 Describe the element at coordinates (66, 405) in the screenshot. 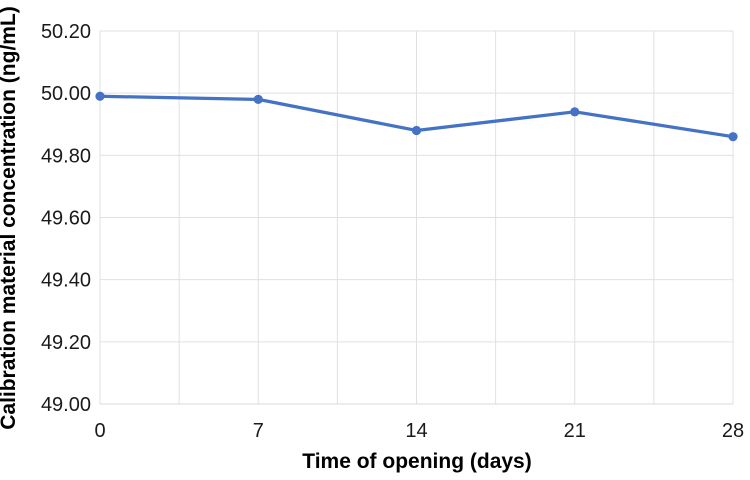

I see `y-tick-label: 49.00` at that location.